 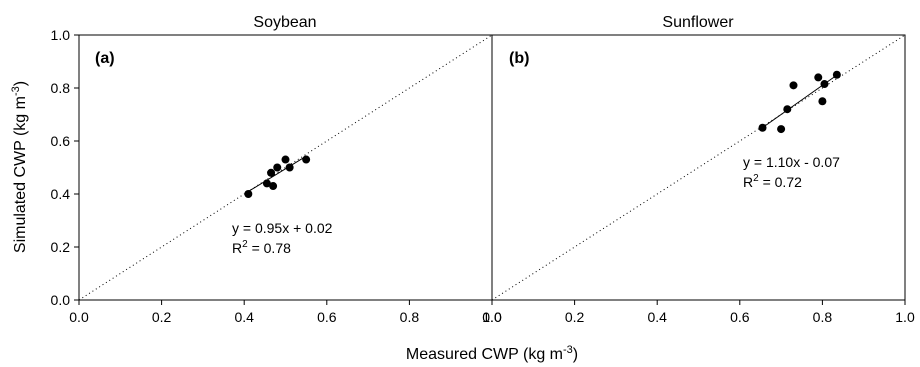 What do you see at coordinates (519, 58) in the screenshot?
I see `panel-label-b: (b)` at bounding box center [519, 58].